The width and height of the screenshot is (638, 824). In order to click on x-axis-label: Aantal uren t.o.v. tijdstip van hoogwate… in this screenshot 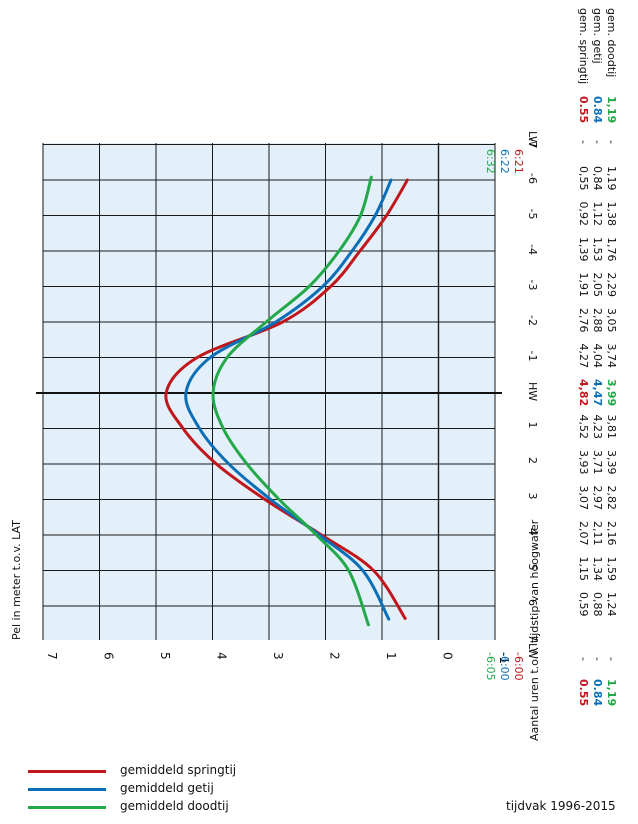, I will do `click(534, 630)`.